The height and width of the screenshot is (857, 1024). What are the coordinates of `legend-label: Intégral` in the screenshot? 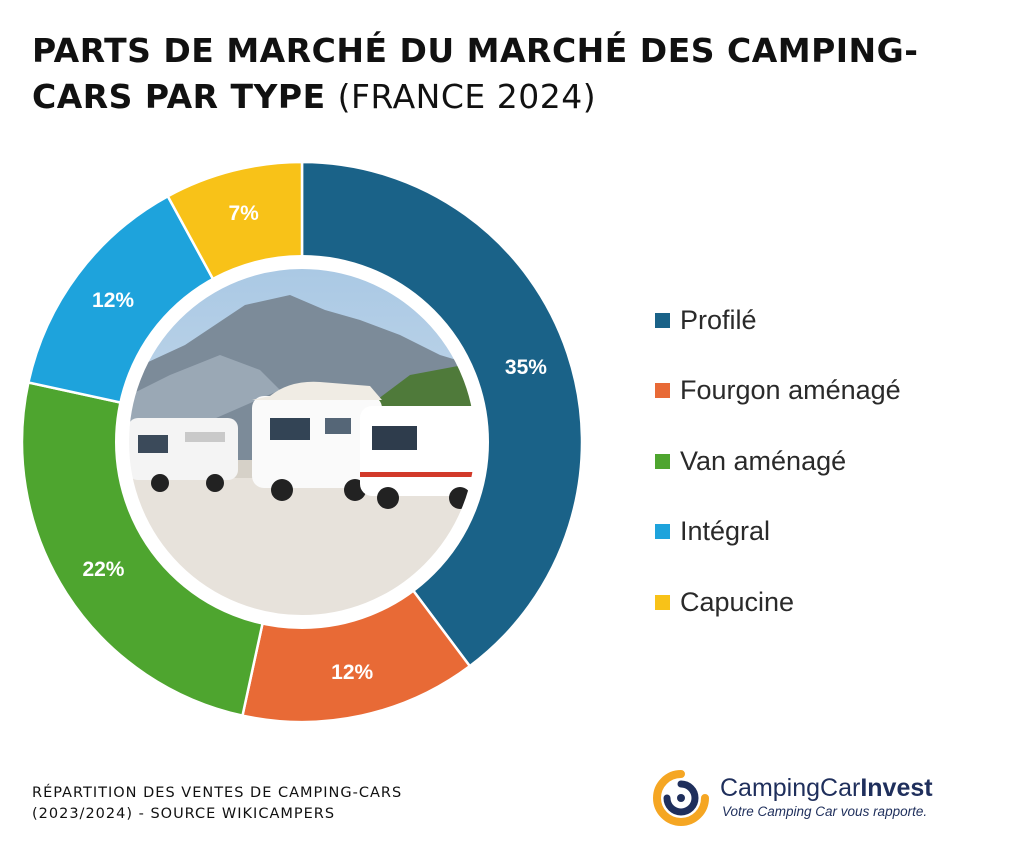 It's located at (725, 531).